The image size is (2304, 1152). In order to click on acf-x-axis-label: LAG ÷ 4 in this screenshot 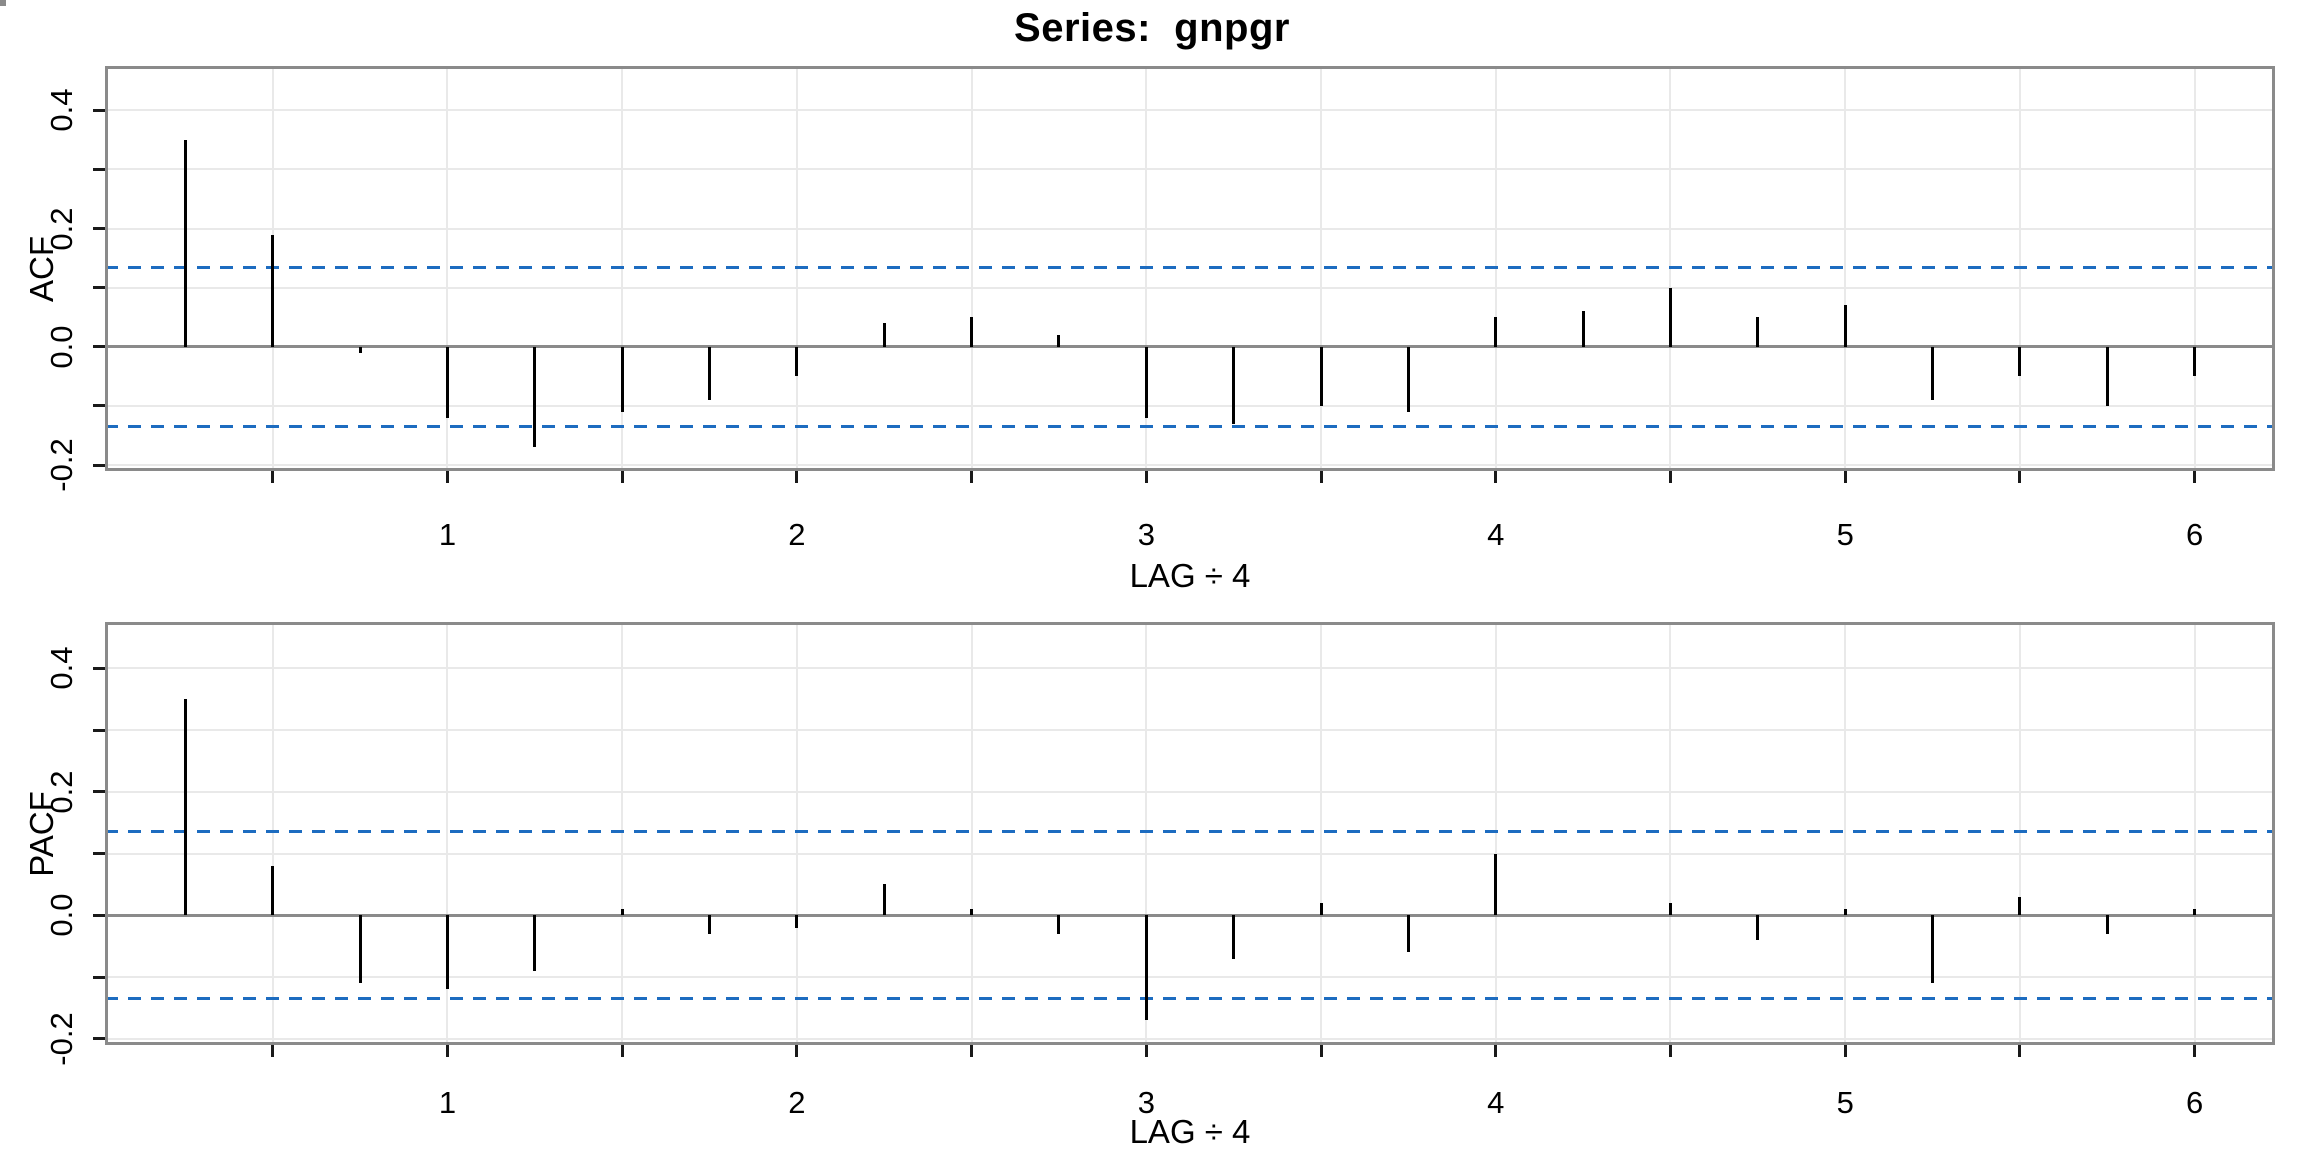, I will do `click(1190, 575)`.